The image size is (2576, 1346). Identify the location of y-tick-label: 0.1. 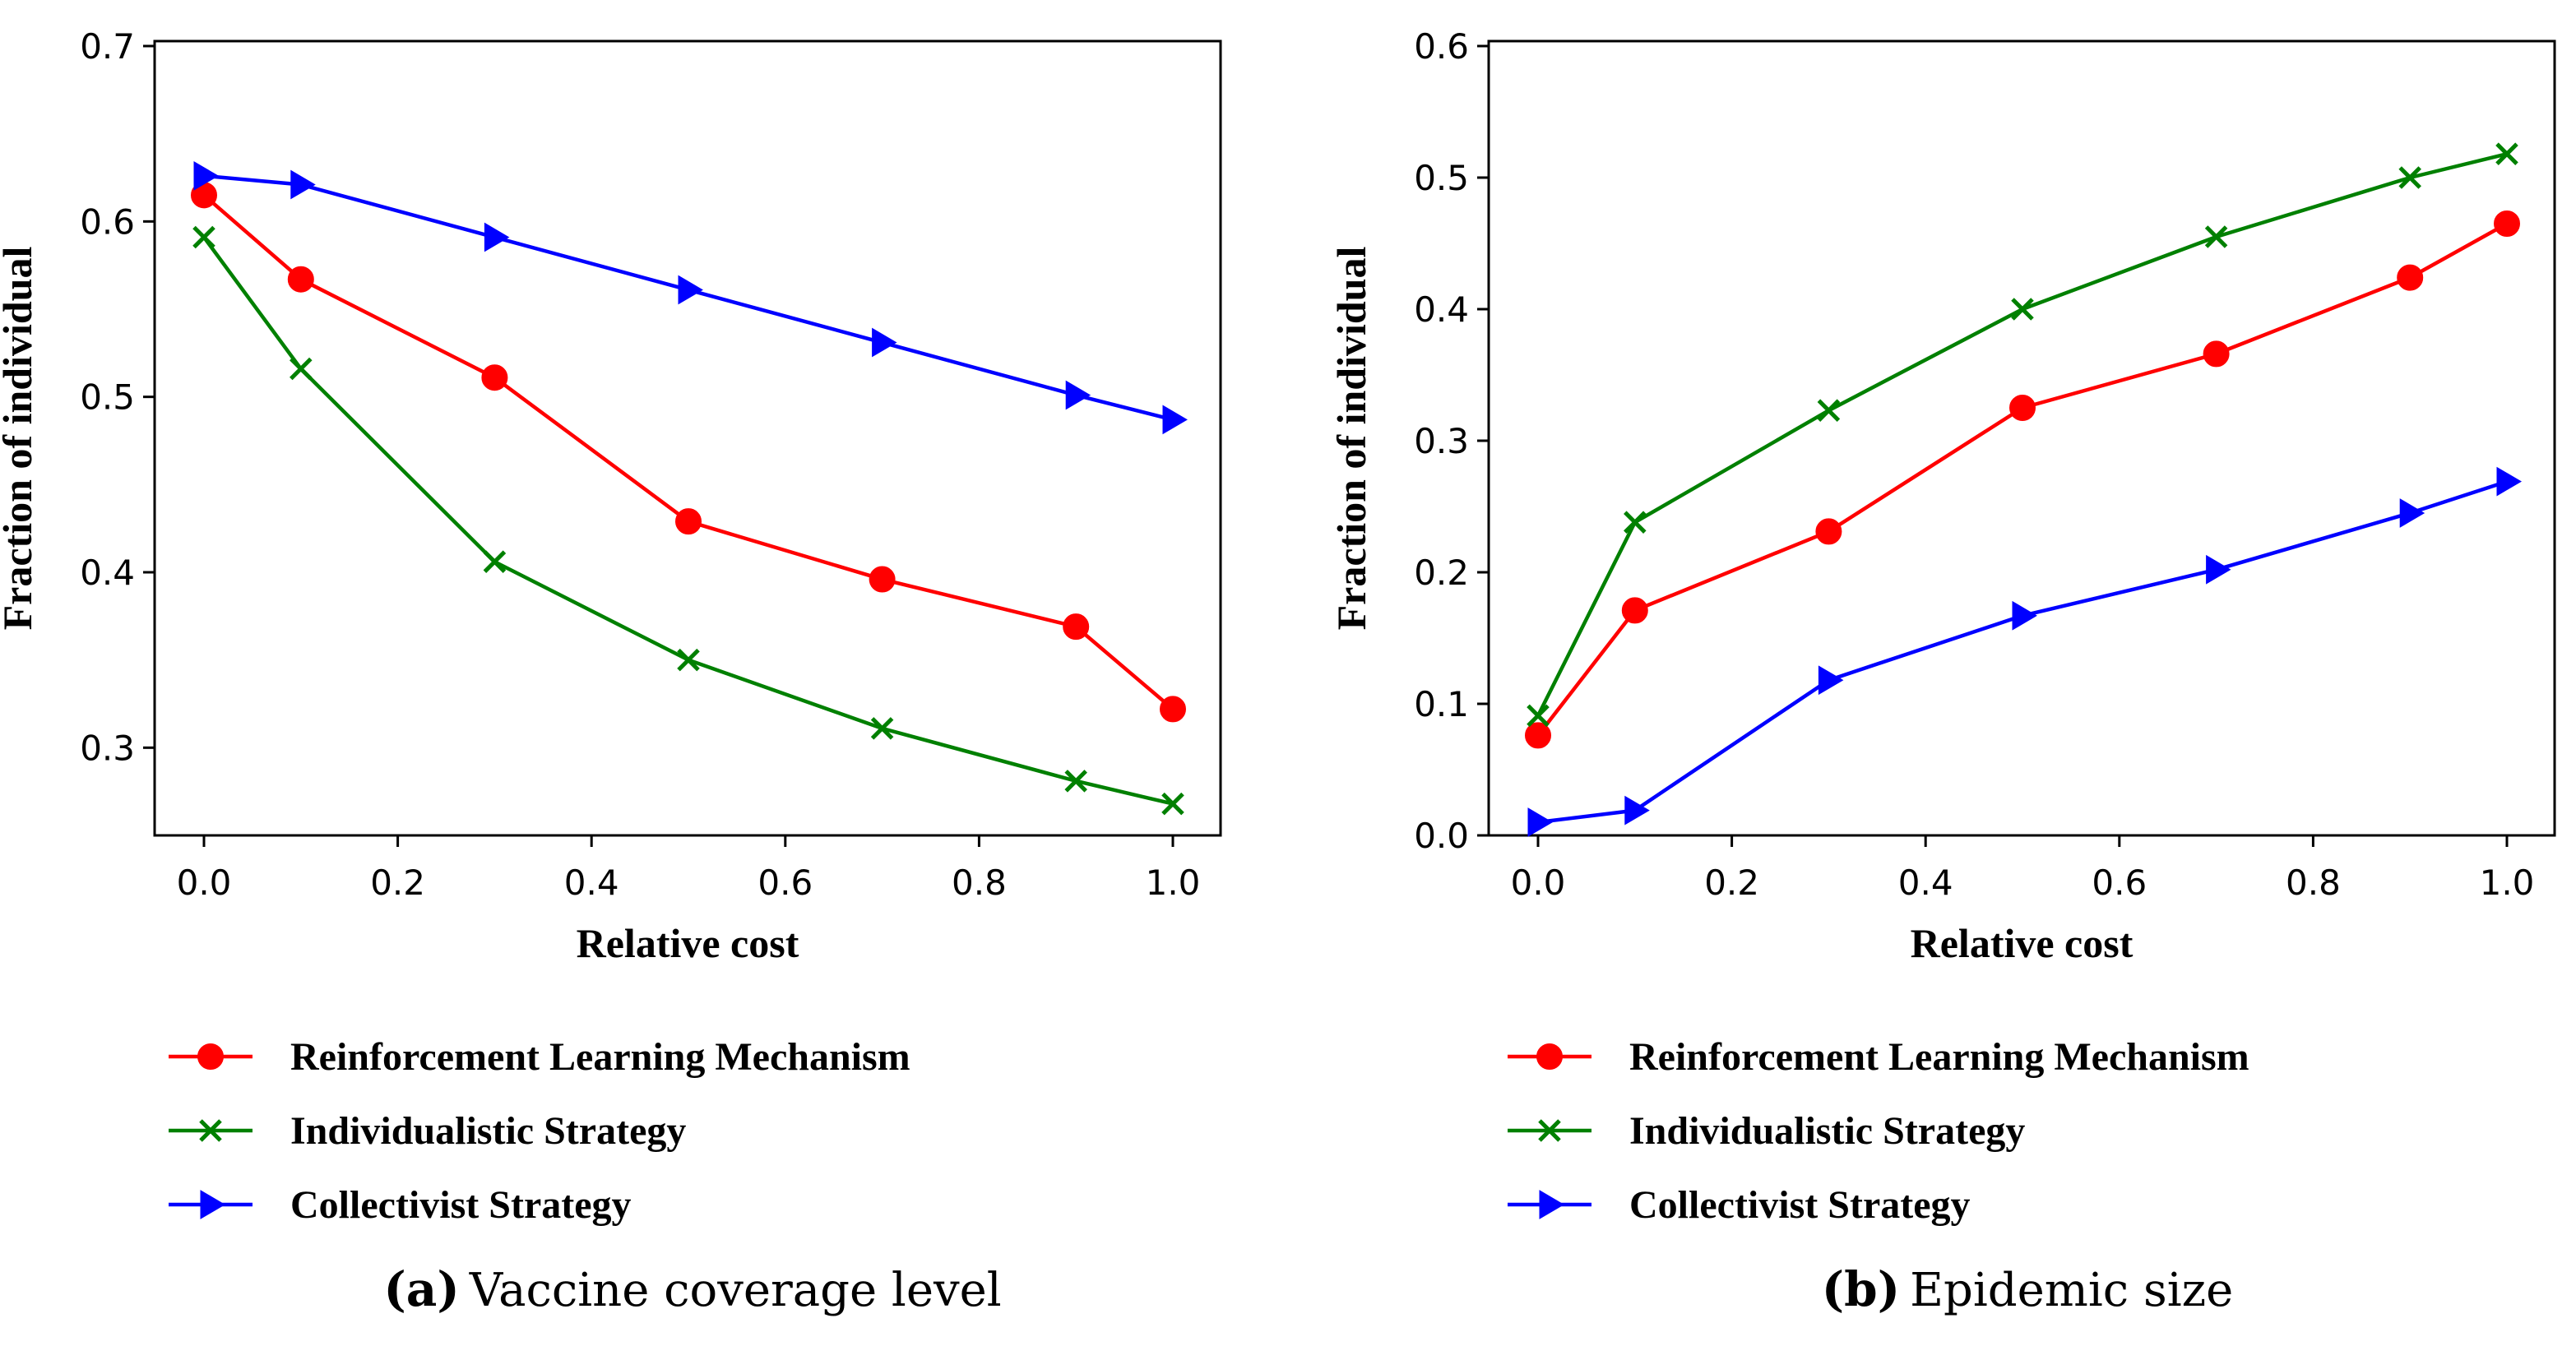
(1442, 704).